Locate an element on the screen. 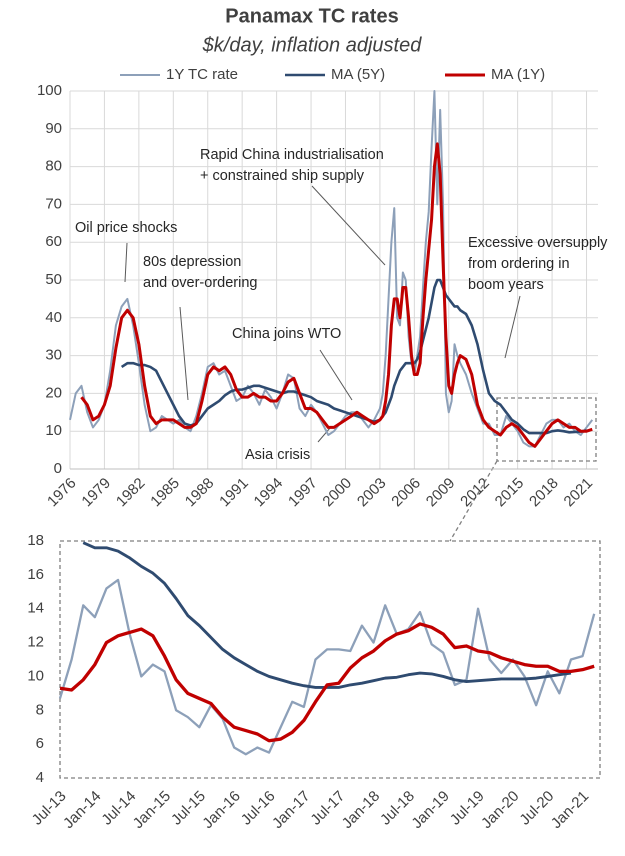 Image resolution: width=625 pixels, height=856 pixels. x-tick-label: Jan-16 is located at coordinates (221, 810).